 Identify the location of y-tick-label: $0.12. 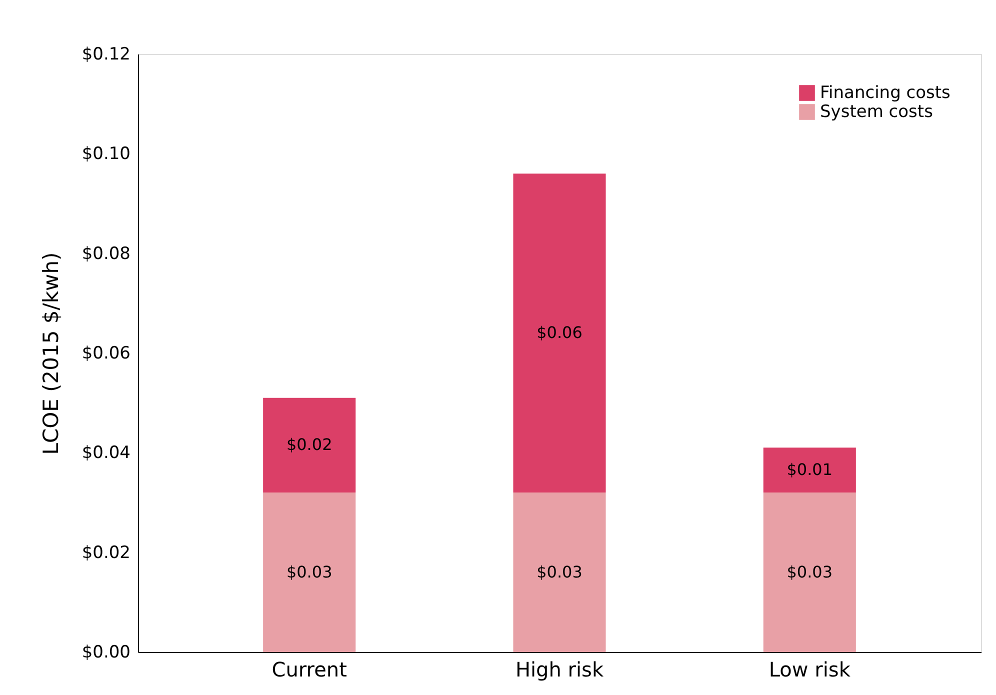
(106, 54).